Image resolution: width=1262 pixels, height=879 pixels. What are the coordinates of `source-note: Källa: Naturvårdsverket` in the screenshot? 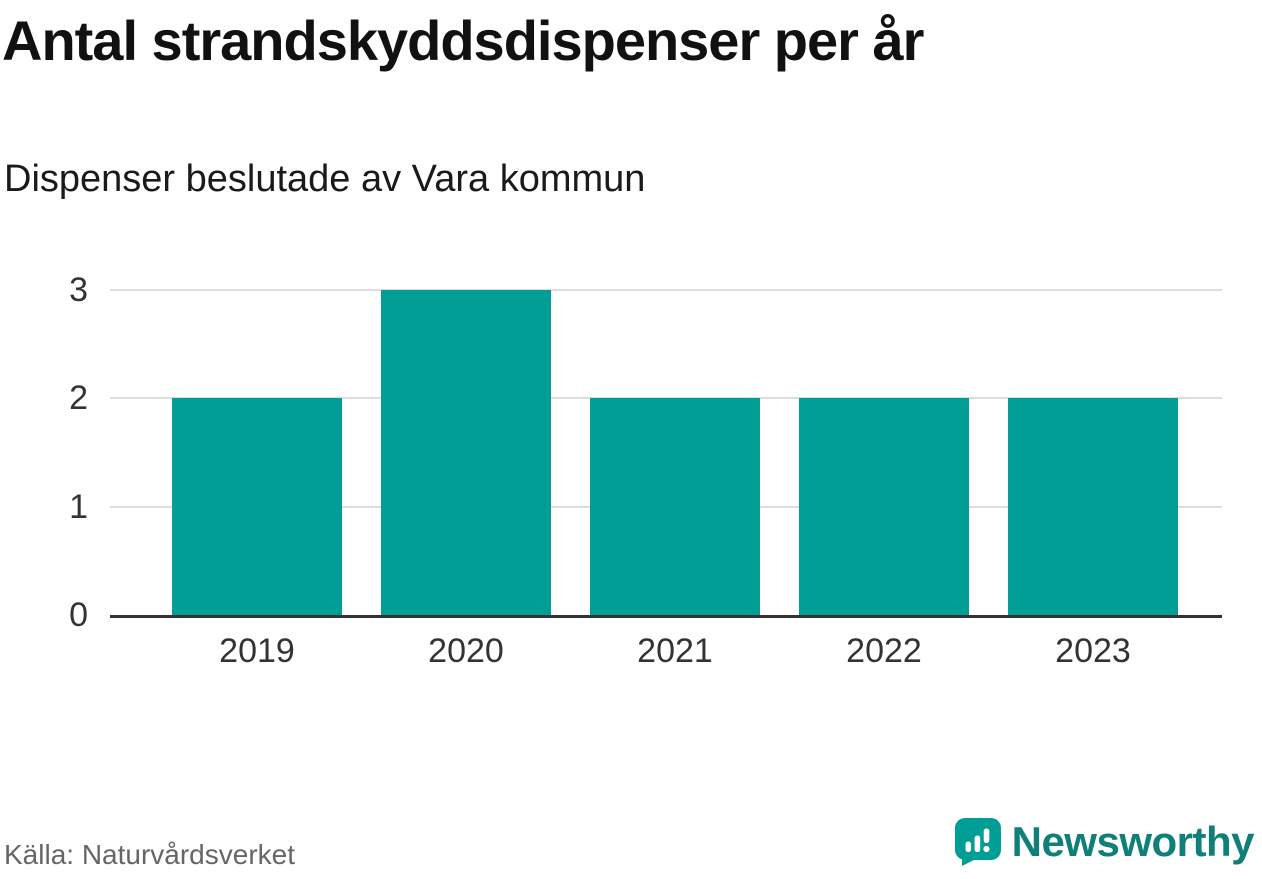 It's located at (150, 854).